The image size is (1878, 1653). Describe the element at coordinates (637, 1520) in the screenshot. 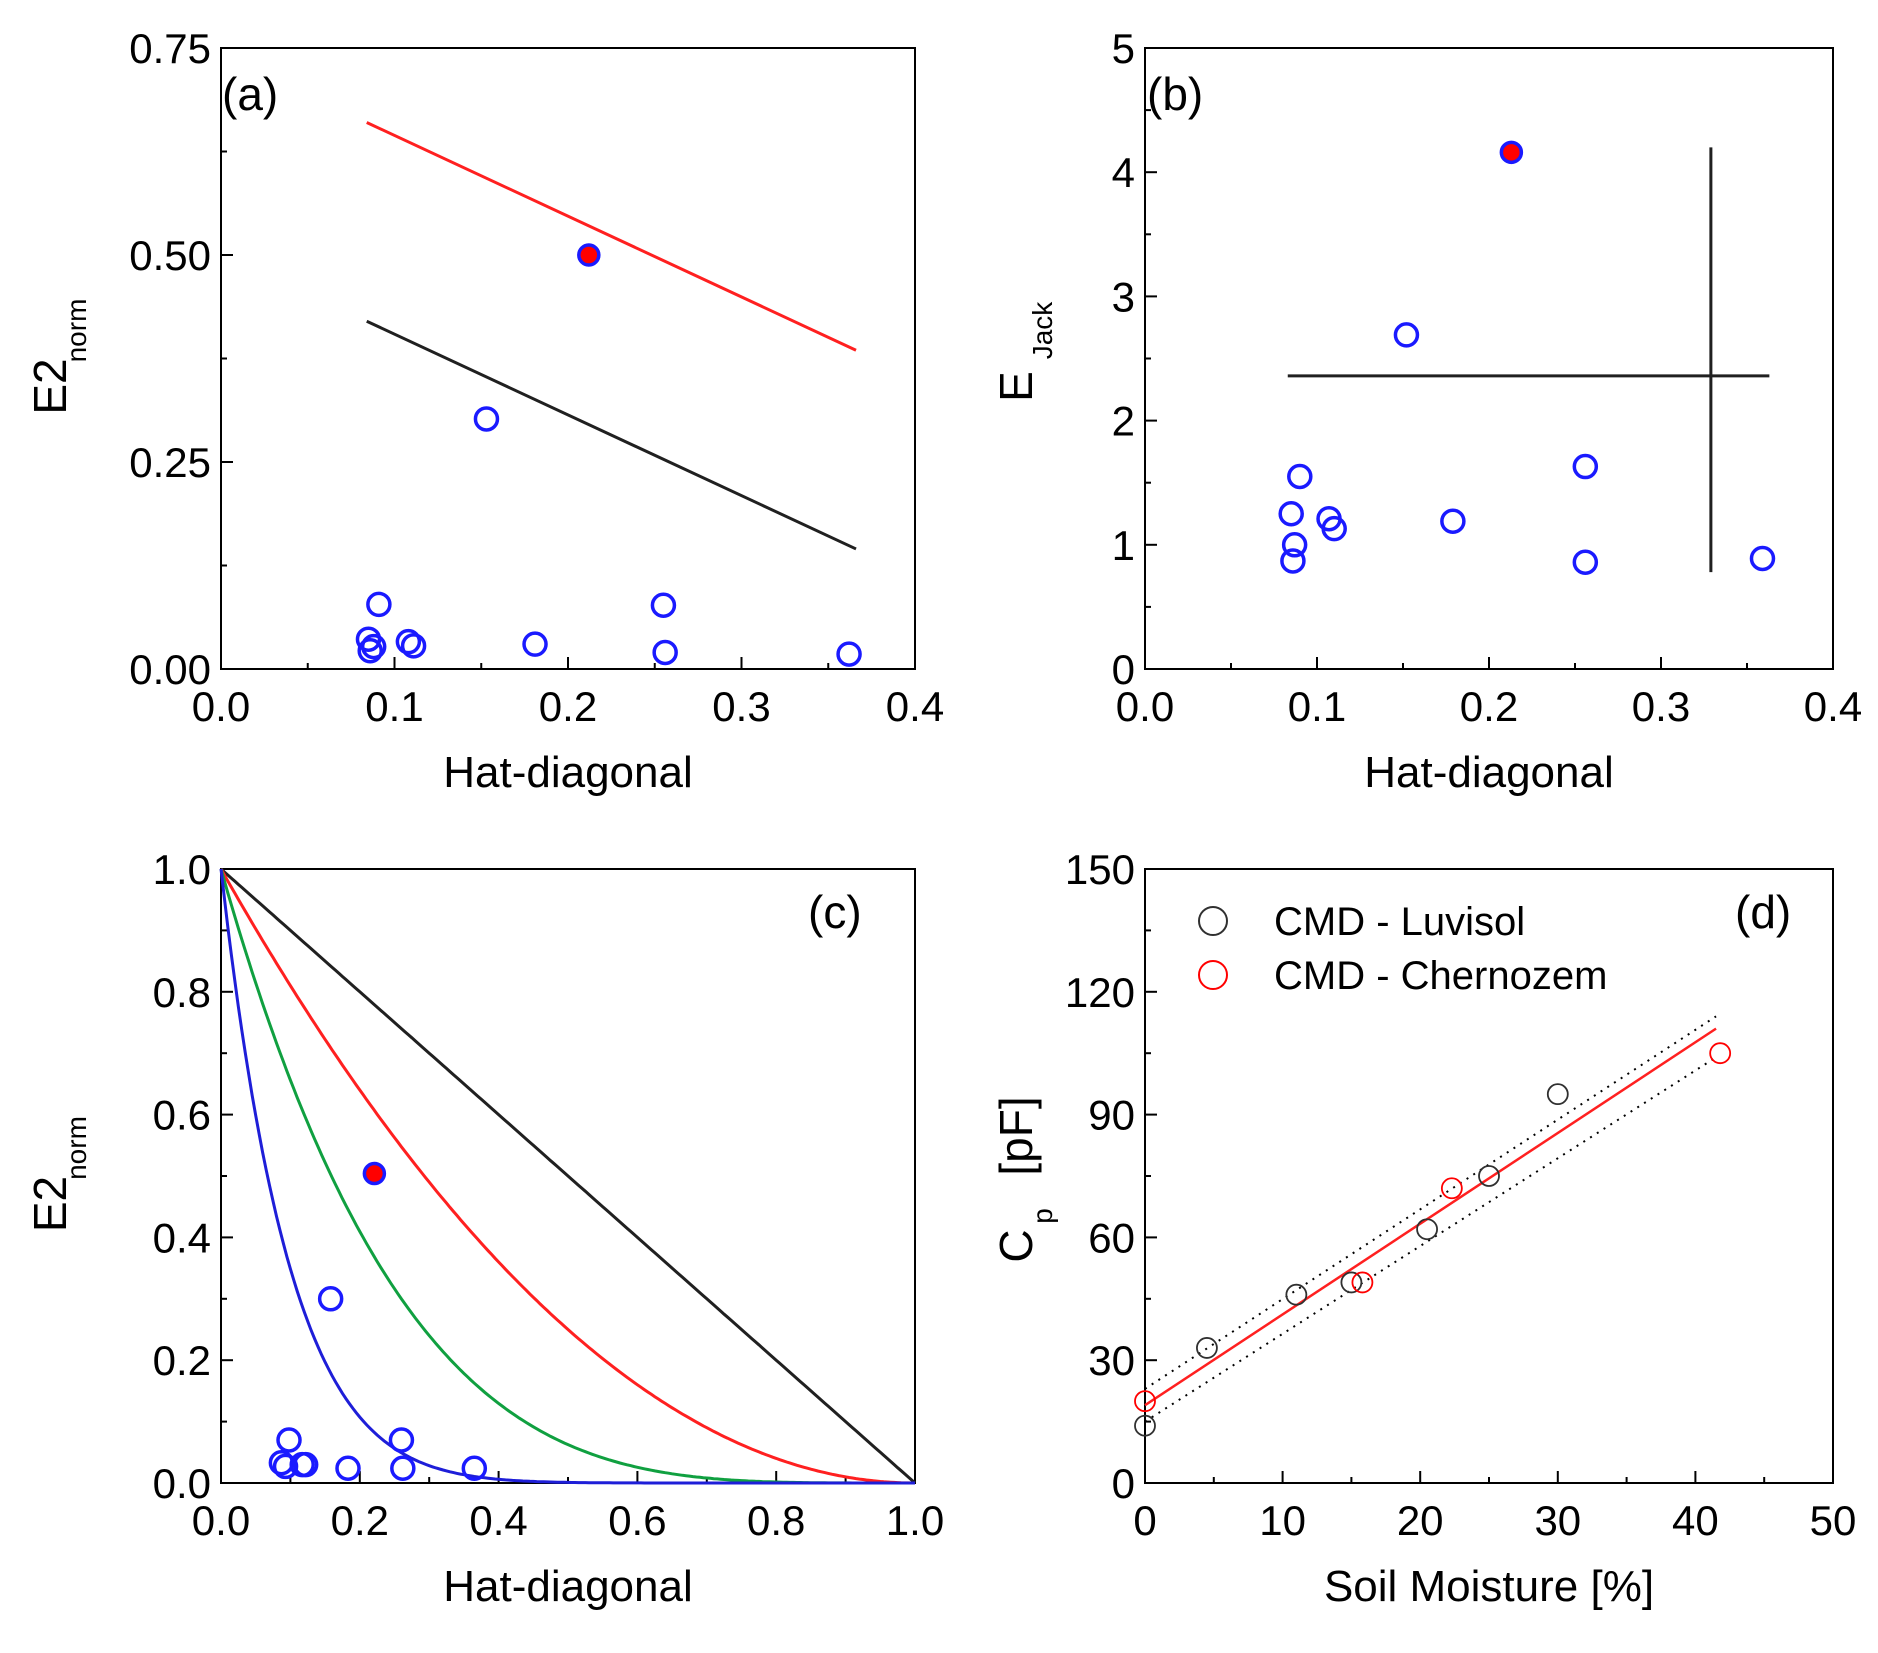

I see `x-tick-label: 0.6` at that location.